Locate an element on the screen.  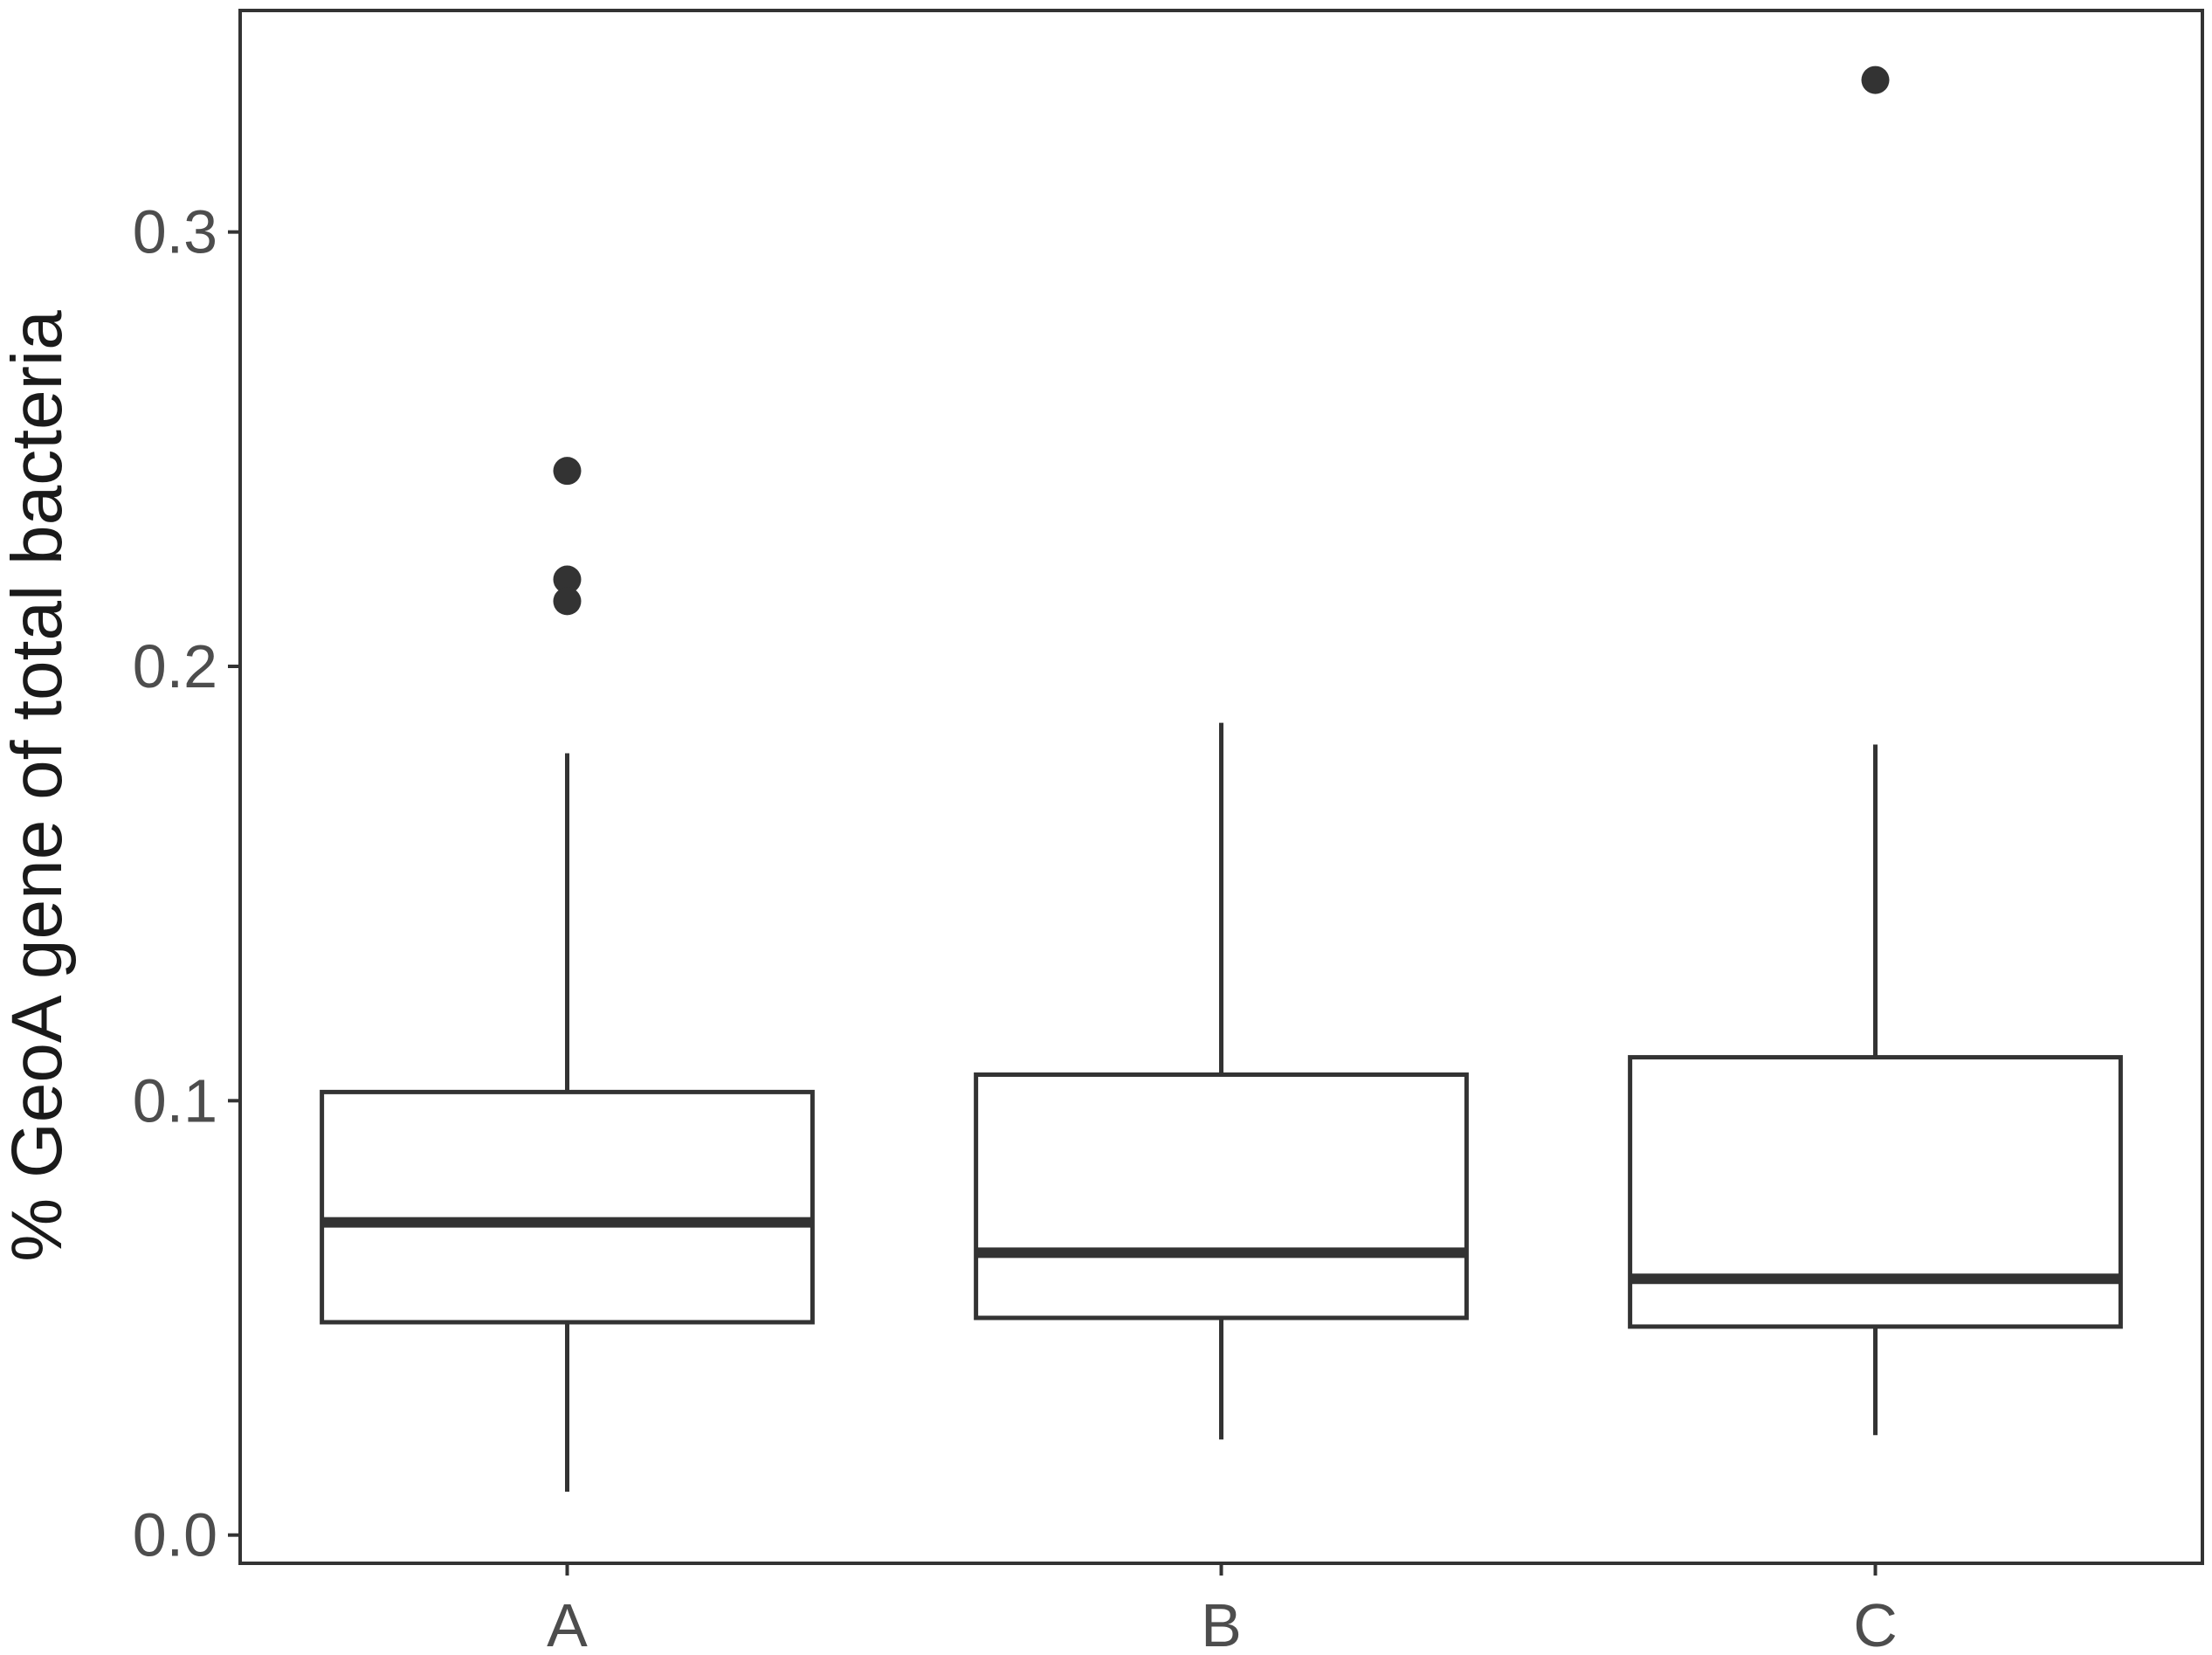
x-tick-label: A is located at coordinates (567, 1623).